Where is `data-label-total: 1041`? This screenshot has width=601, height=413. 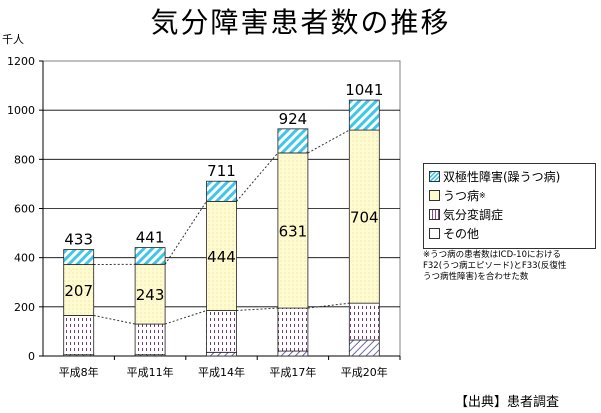 data-label-total: 1041 is located at coordinates (364, 90).